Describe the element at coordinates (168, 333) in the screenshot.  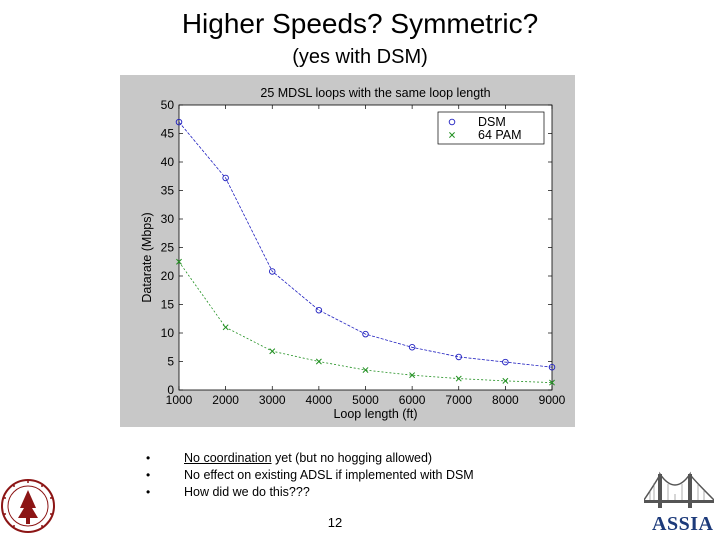
I see `y-tick-label: 10` at that location.